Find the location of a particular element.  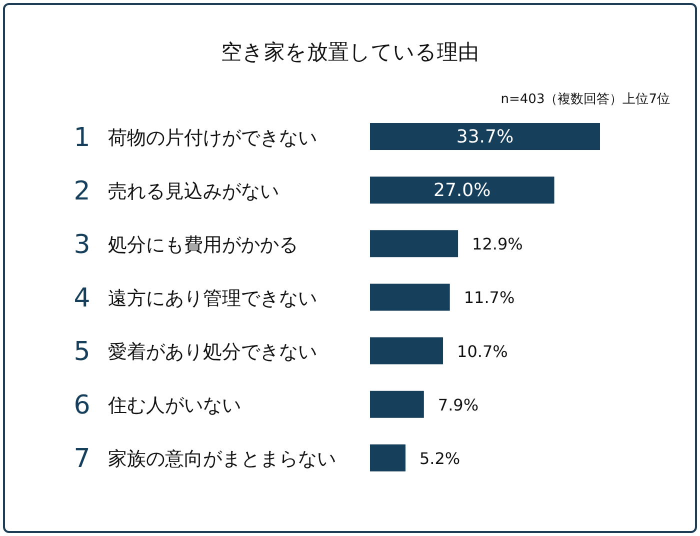

data-label: 11.7% is located at coordinates (489, 298).